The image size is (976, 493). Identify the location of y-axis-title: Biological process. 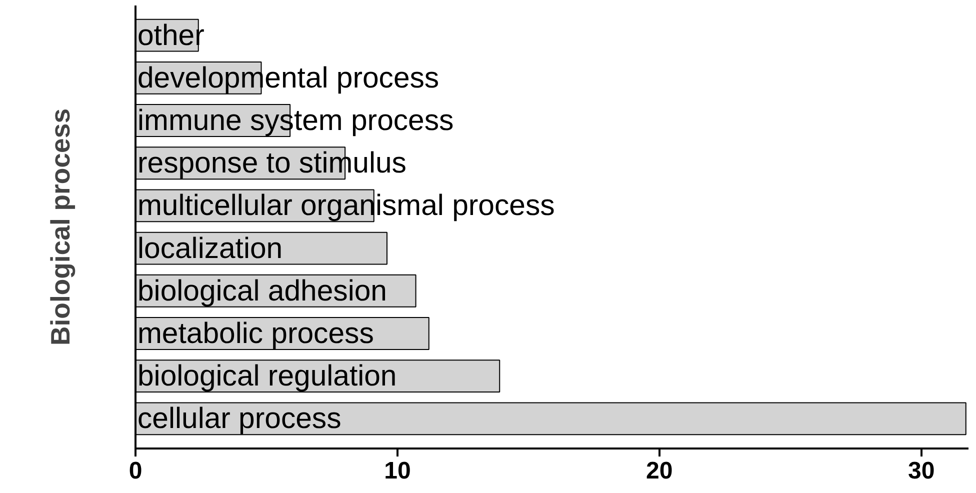
(61, 227).